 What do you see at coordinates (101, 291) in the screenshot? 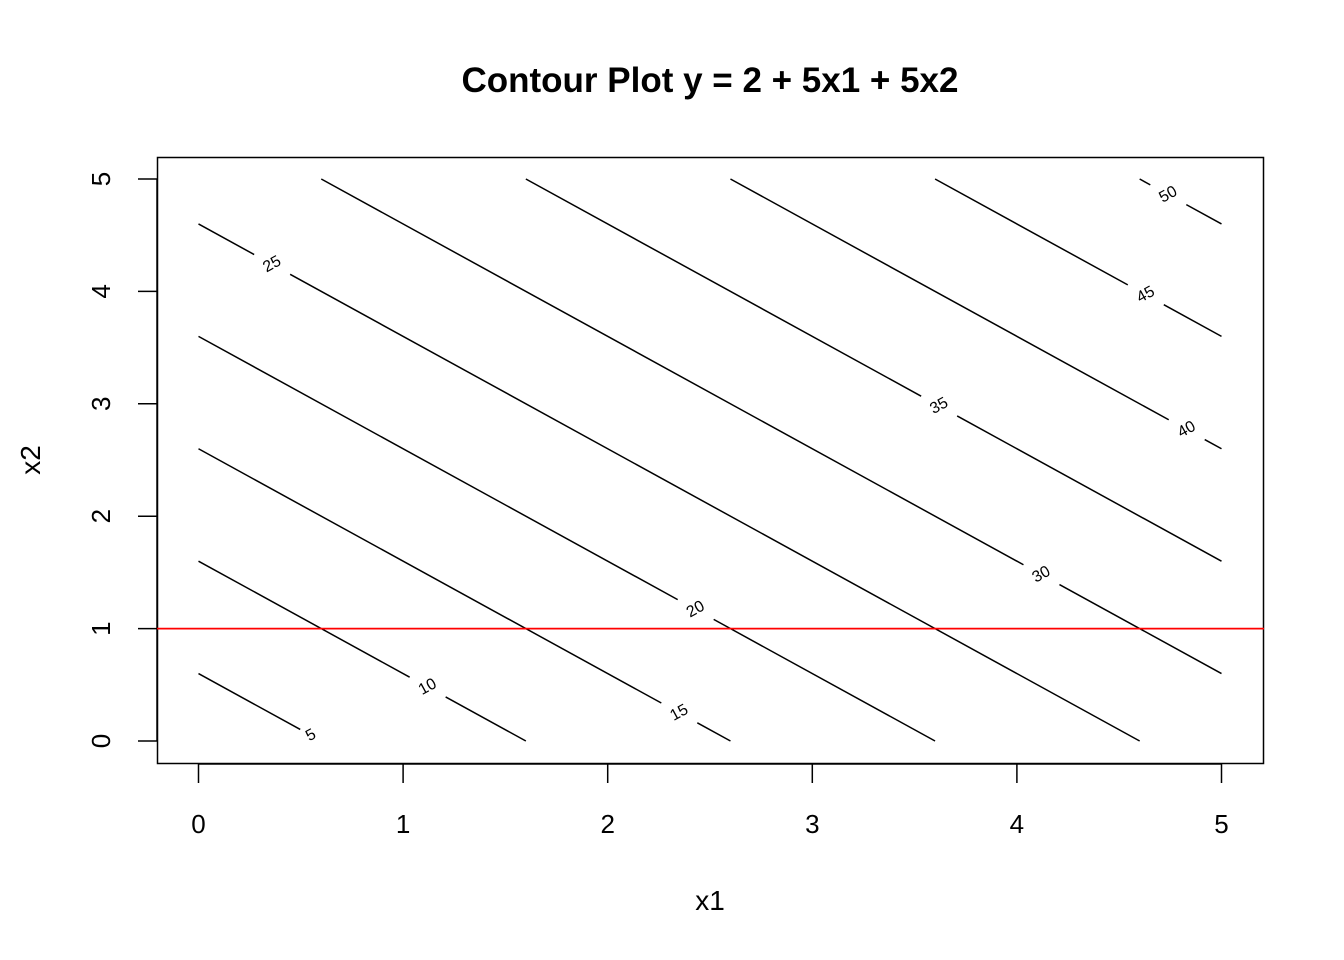
I see `y-tick-label: 4` at bounding box center [101, 291].